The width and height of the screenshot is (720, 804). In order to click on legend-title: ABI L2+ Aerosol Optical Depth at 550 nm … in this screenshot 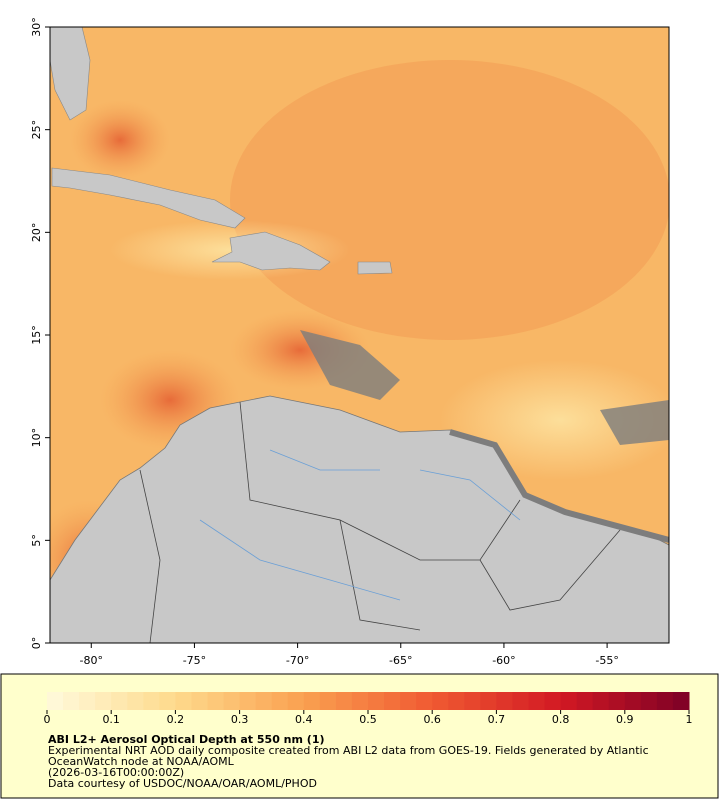, I will do `click(186, 739)`.